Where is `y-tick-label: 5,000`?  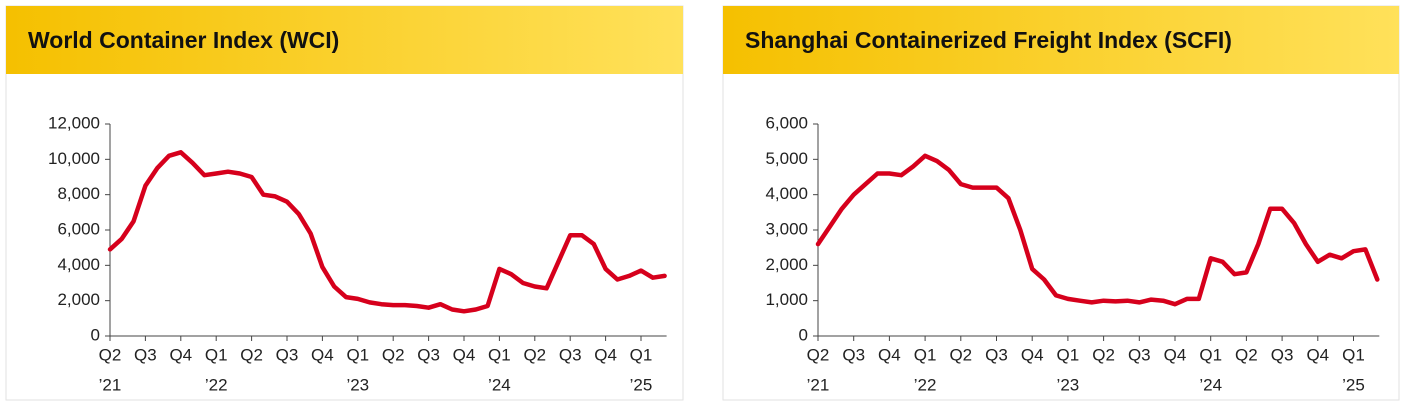
y-tick-label: 5,000 is located at coordinates (786, 158).